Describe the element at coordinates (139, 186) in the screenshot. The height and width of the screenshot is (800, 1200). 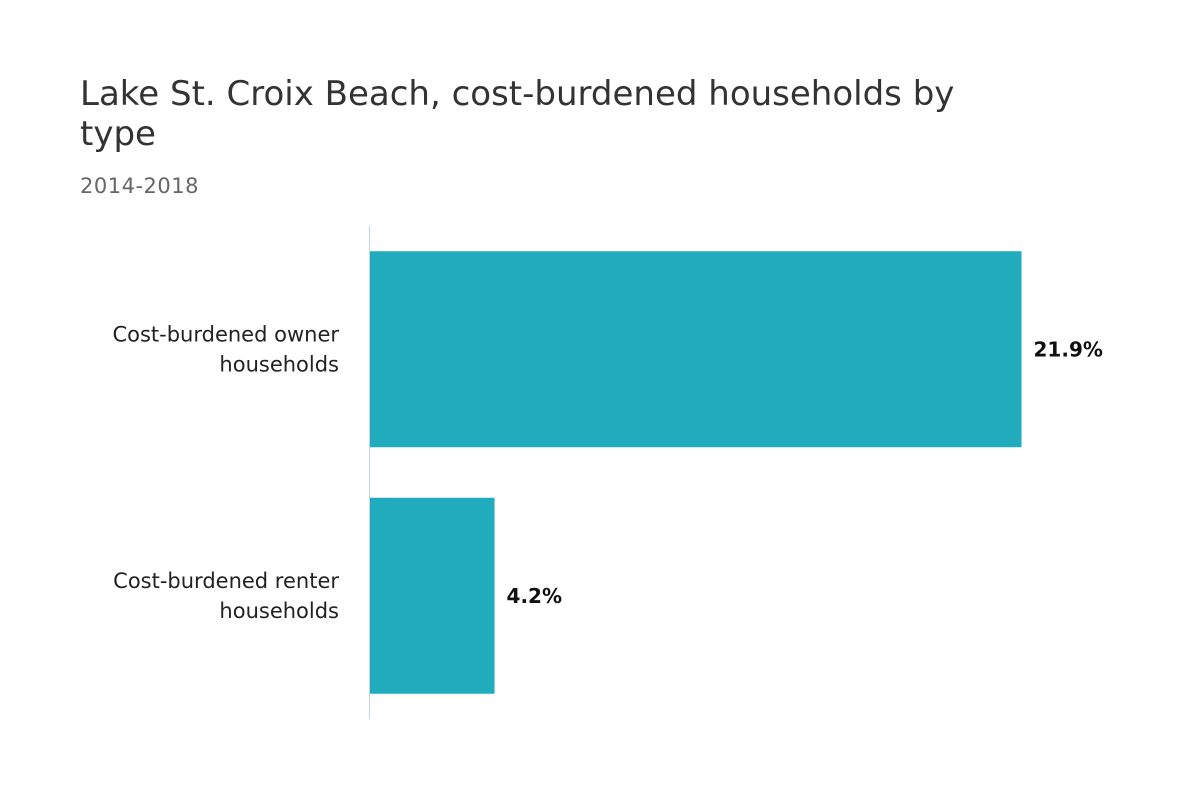
I see `chart-subtitle: 2014-2018` at that location.